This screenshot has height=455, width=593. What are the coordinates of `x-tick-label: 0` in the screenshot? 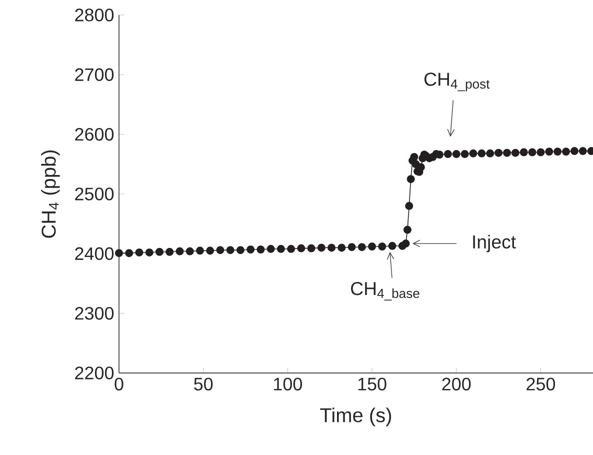 It's located at (119, 384).